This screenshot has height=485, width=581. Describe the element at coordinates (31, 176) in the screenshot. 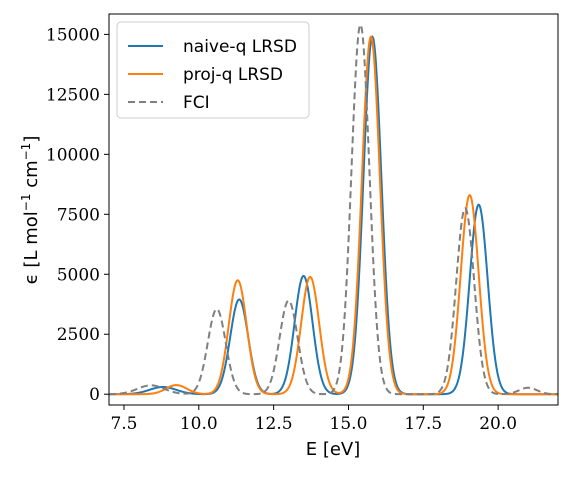

I see `y-axis-label-mid: cm` at that location.